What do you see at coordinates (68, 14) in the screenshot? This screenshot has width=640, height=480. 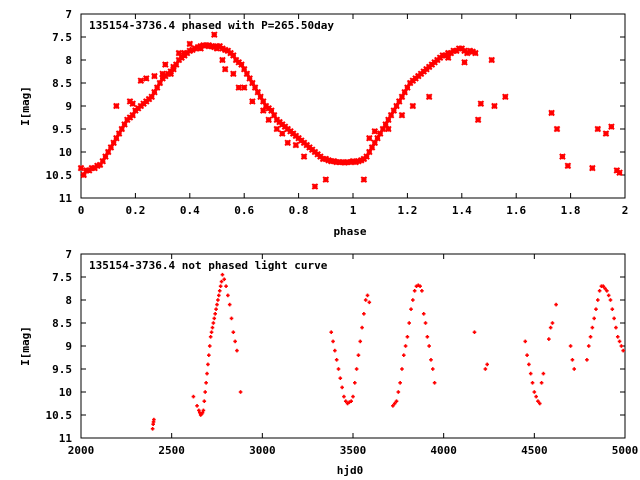 I see `y-tick-label: 7` at bounding box center [68, 14].